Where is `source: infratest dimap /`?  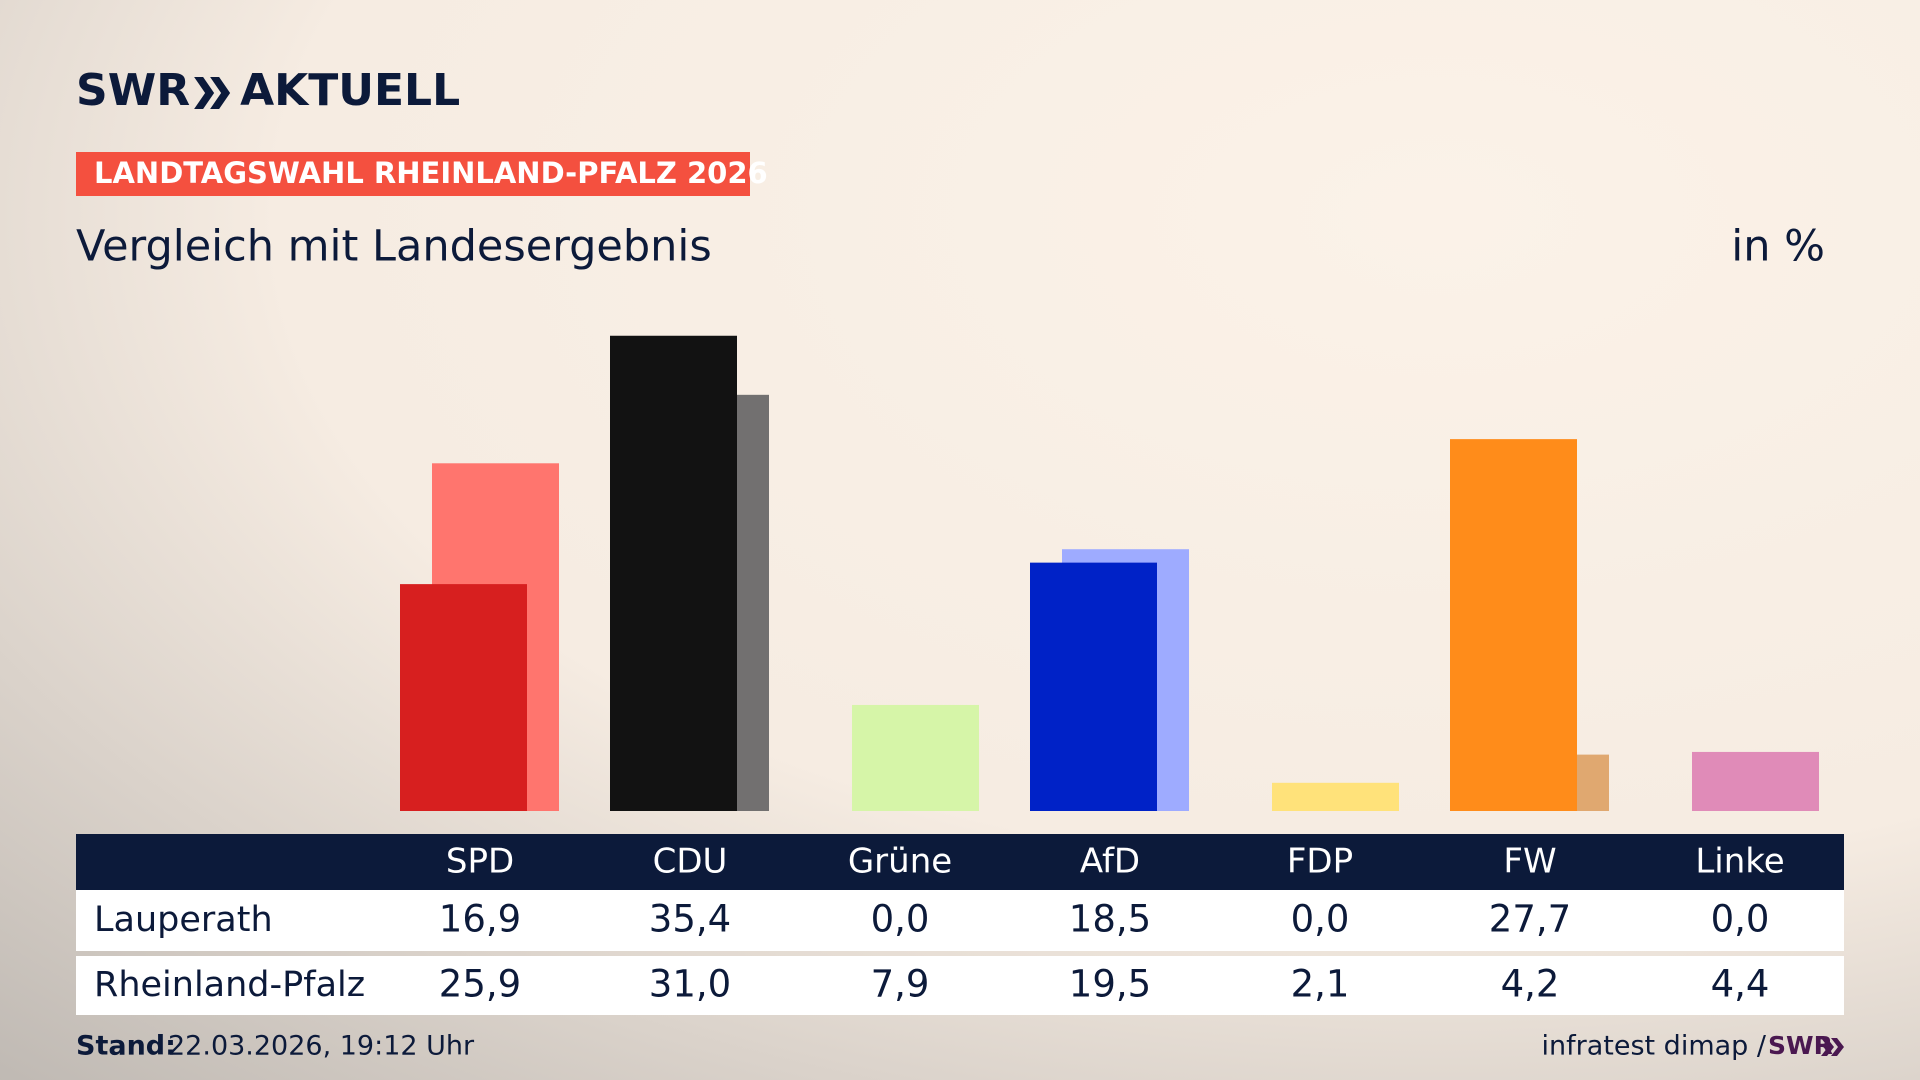
source: infratest dimap / is located at coordinates (1653, 1046).